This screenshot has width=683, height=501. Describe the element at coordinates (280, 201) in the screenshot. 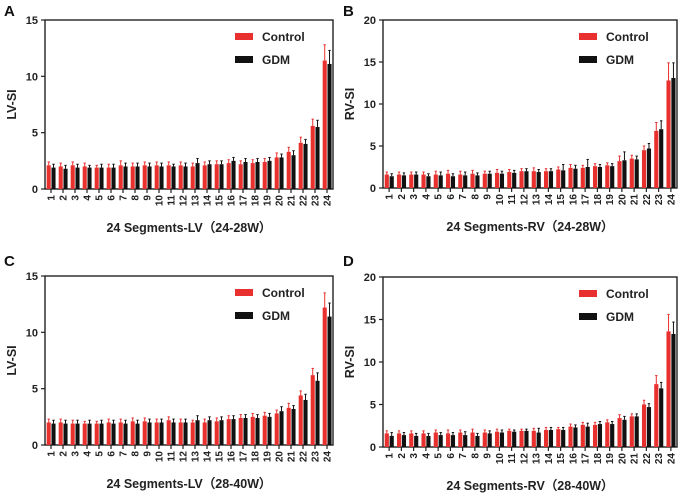

I see `x-tick-label: 20` at that location.